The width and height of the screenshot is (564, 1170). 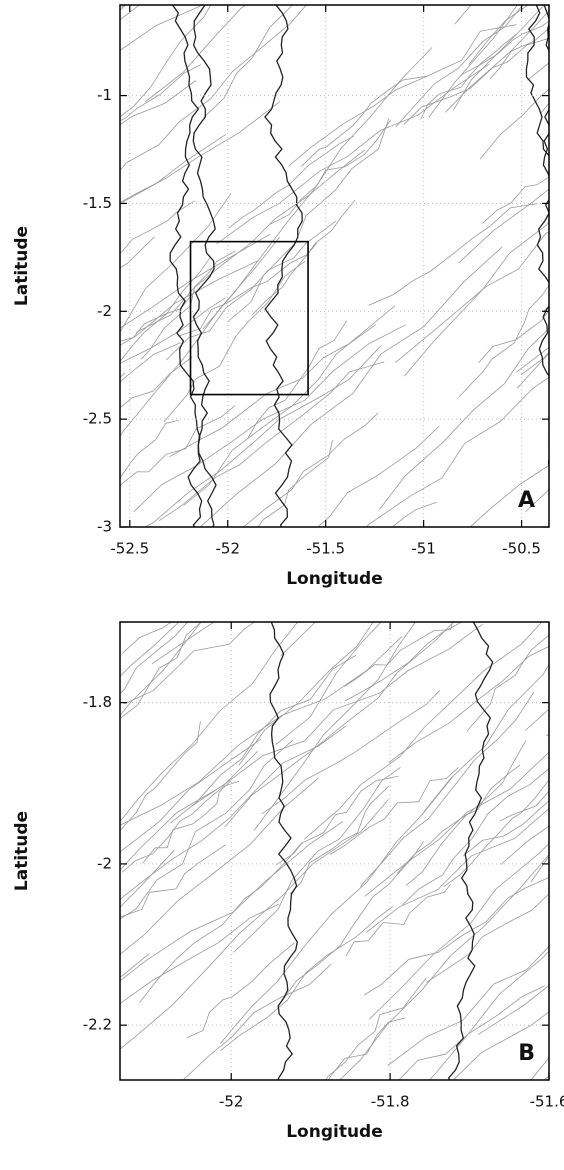 I want to click on x-tick-label: -52.5, so click(x=129, y=549).